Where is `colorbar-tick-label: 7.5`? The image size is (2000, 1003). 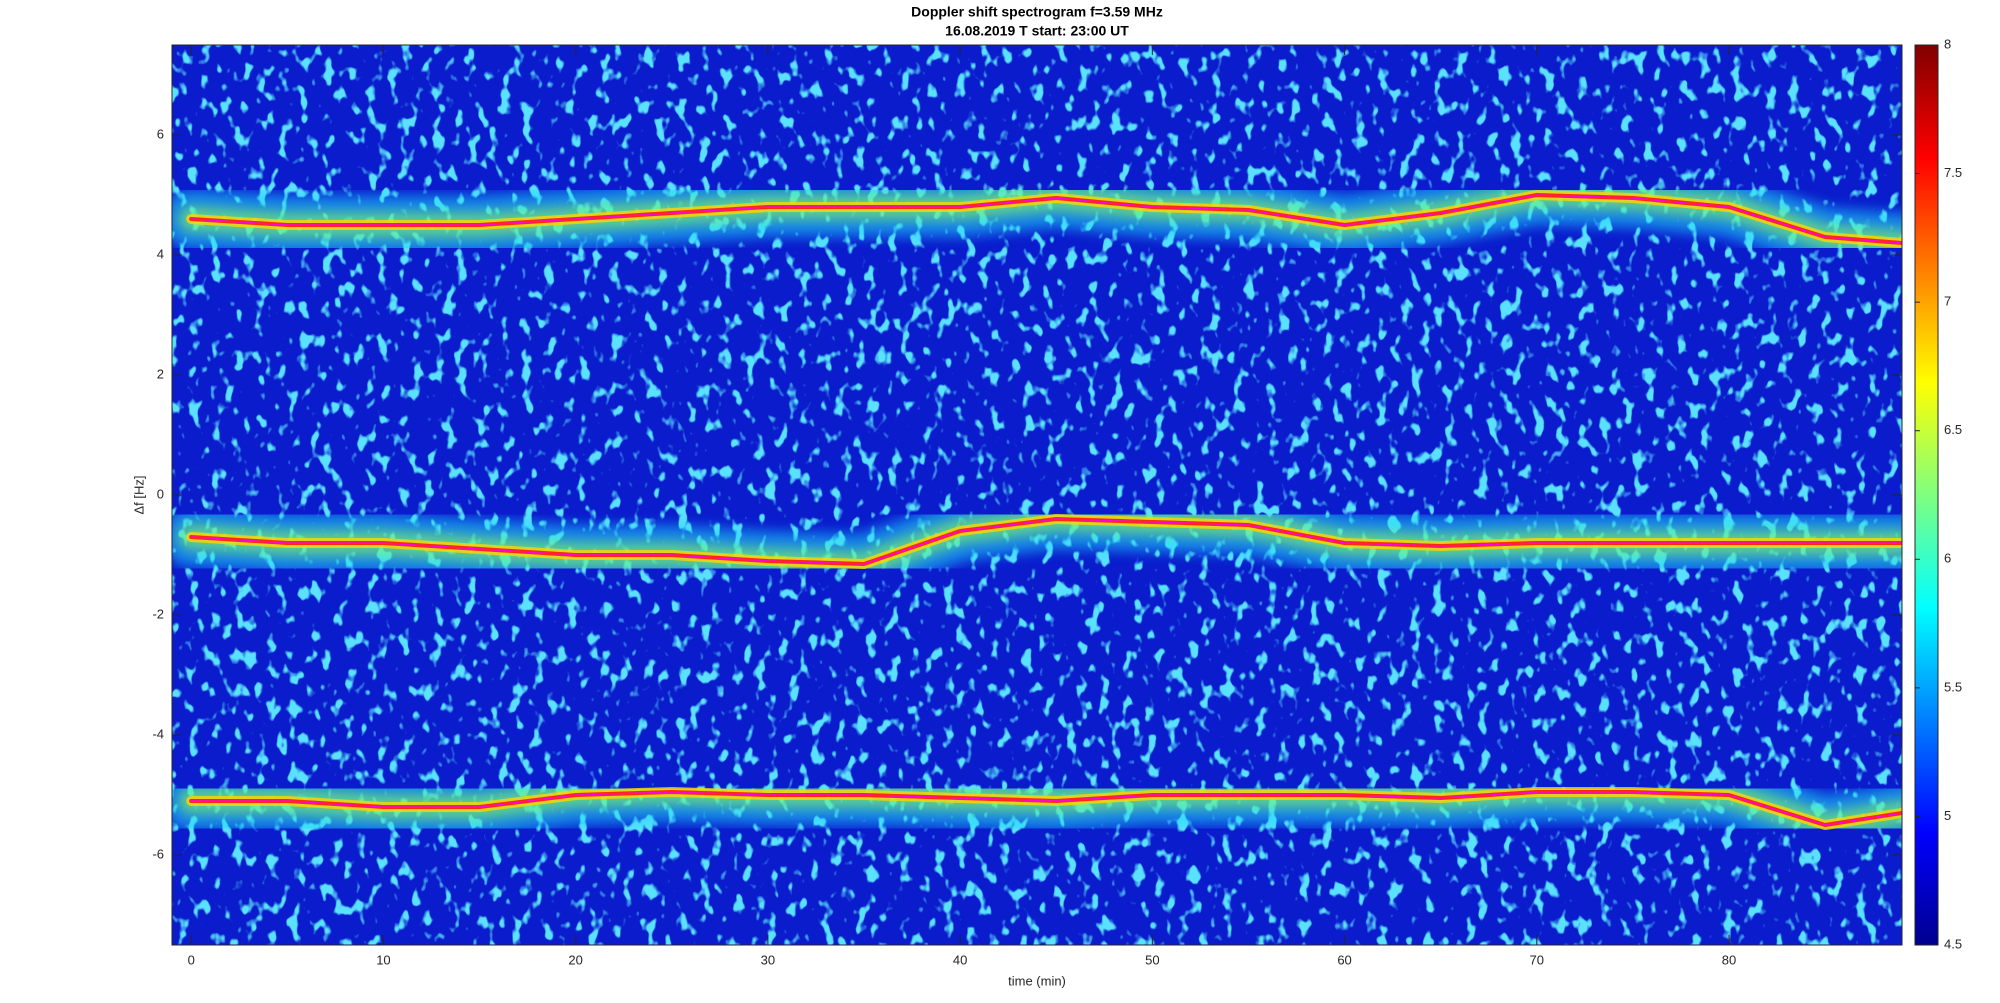 colorbar-tick-label: 7.5 is located at coordinates (1953, 172).